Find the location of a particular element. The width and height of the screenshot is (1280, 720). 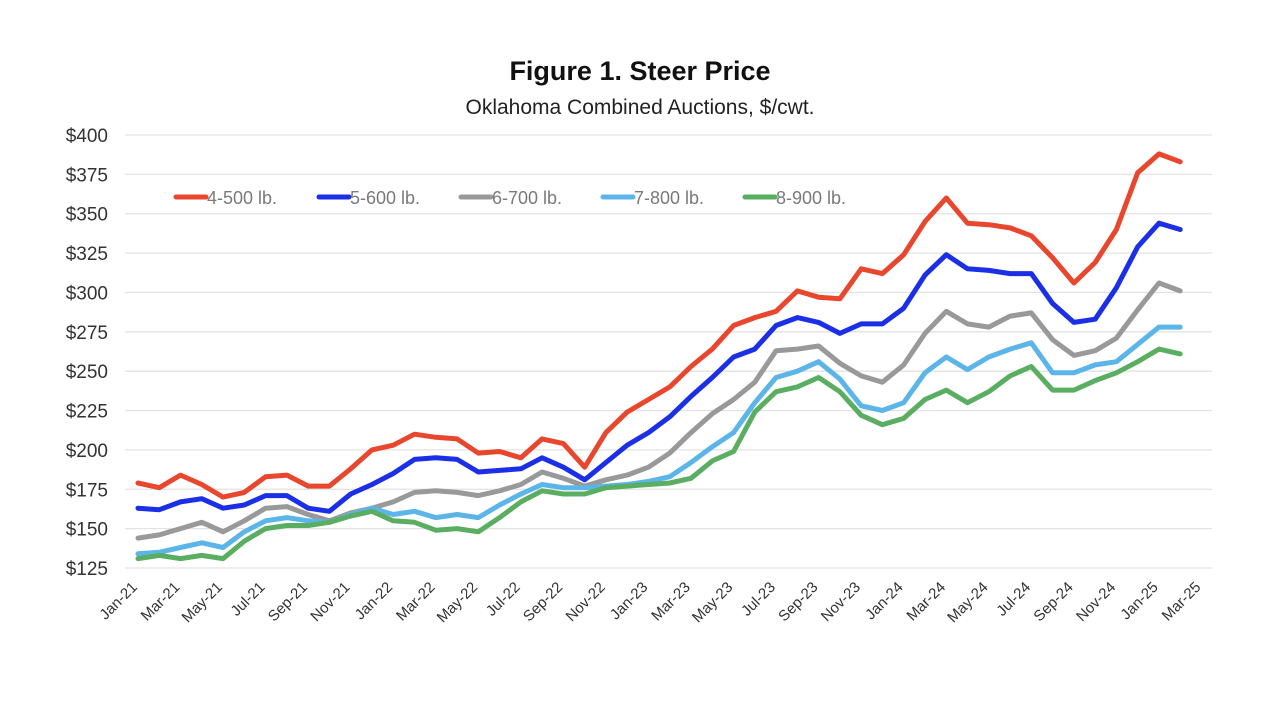

y-tick-label: $350 is located at coordinates (87, 215).